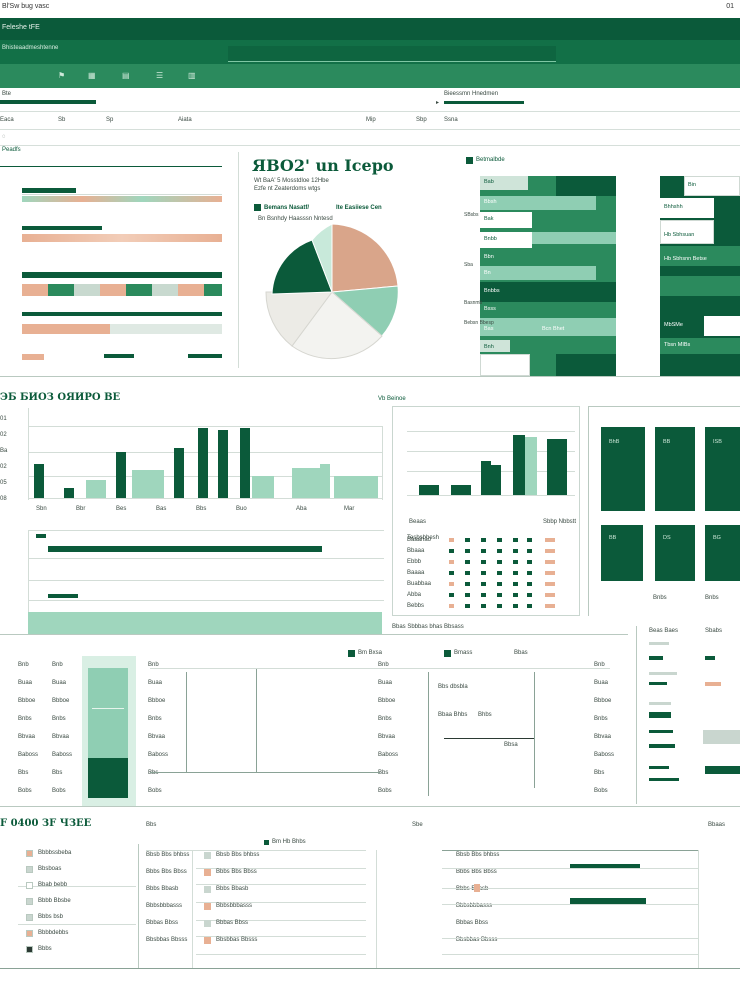  Describe the element at coordinates (421, 120) in the screenshot. I see `toolbar-item: Sbp` at that location.